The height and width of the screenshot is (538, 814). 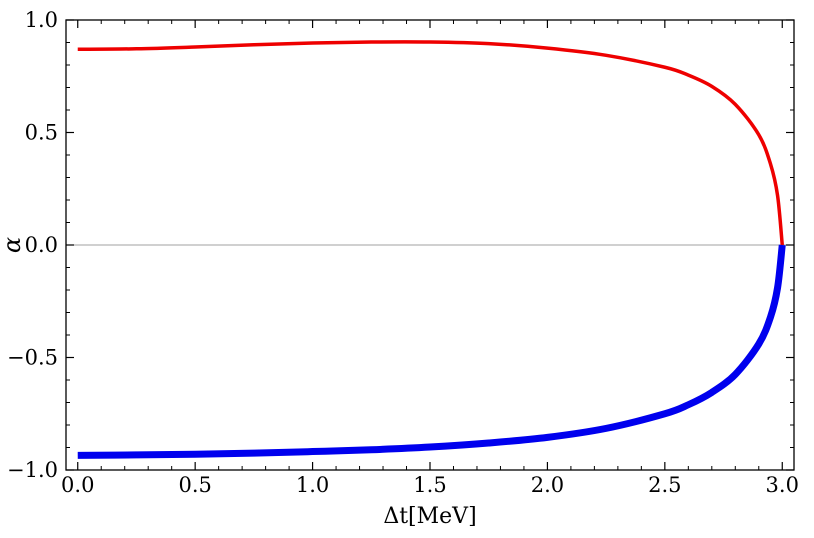 I want to click on x-tick-label: 2.0, so click(x=547, y=485).